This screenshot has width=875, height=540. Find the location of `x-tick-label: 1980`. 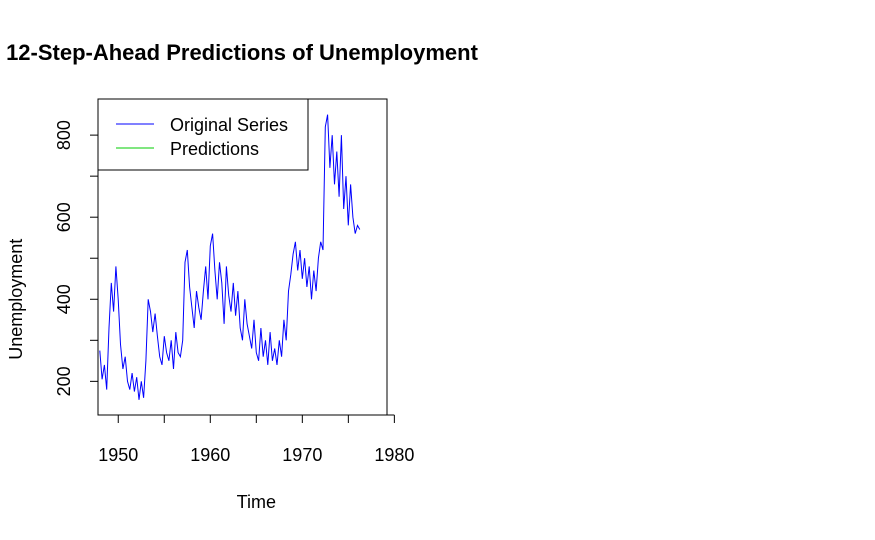

x-tick-label: 1980 is located at coordinates (394, 455).